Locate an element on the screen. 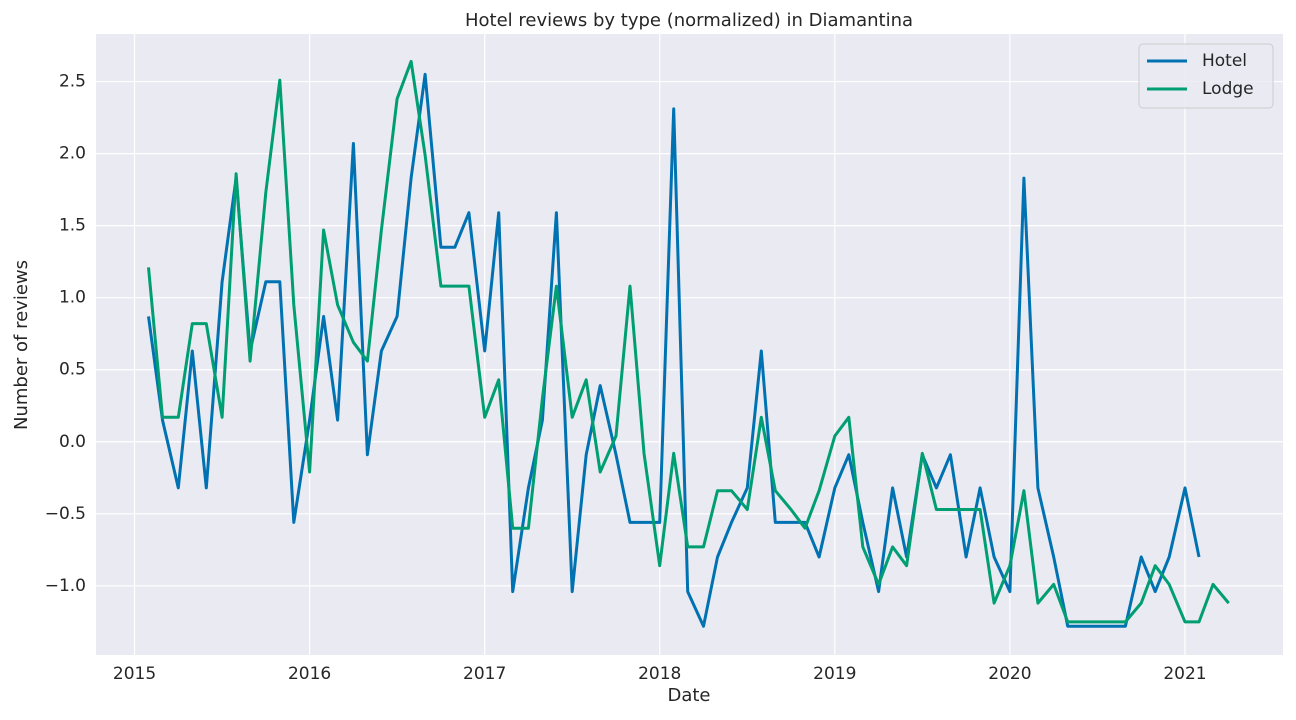 Image resolution: width=1296 pixels, height=720 pixels. y-tick-label: 1.0 is located at coordinates (72, 298).